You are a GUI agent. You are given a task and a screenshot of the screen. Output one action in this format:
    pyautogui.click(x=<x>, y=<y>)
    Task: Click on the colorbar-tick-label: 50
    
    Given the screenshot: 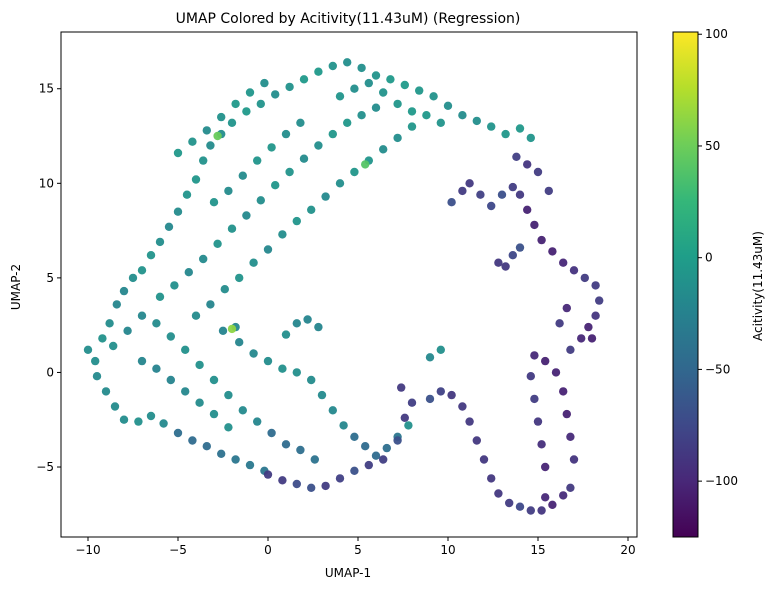 What is the action you would take?
    pyautogui.click(x=712, y=146)
    